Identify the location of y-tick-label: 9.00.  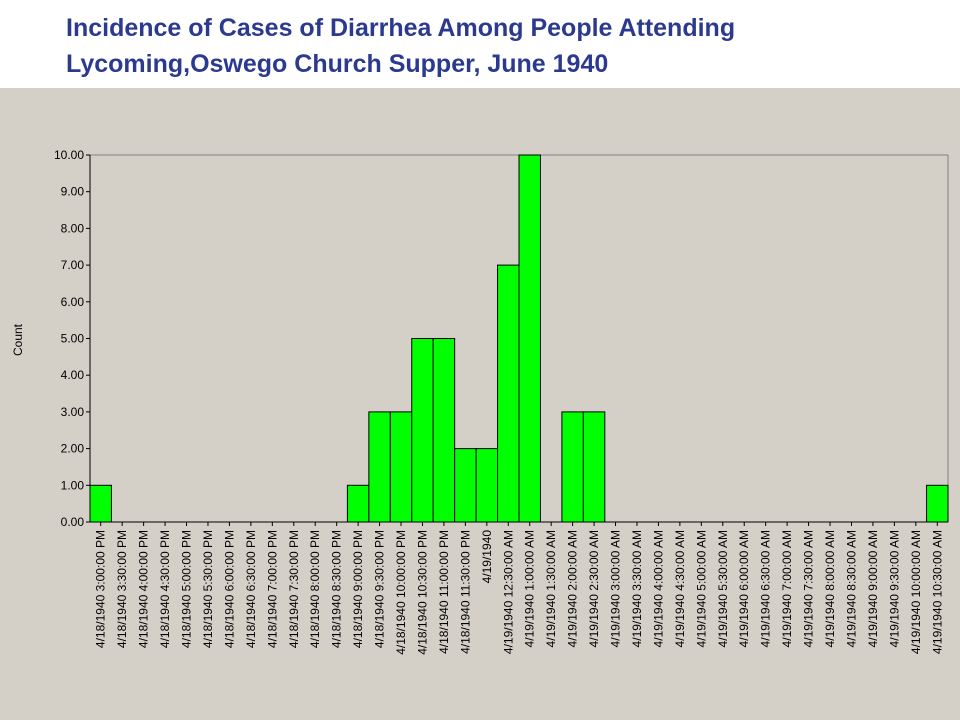
(73, 192).